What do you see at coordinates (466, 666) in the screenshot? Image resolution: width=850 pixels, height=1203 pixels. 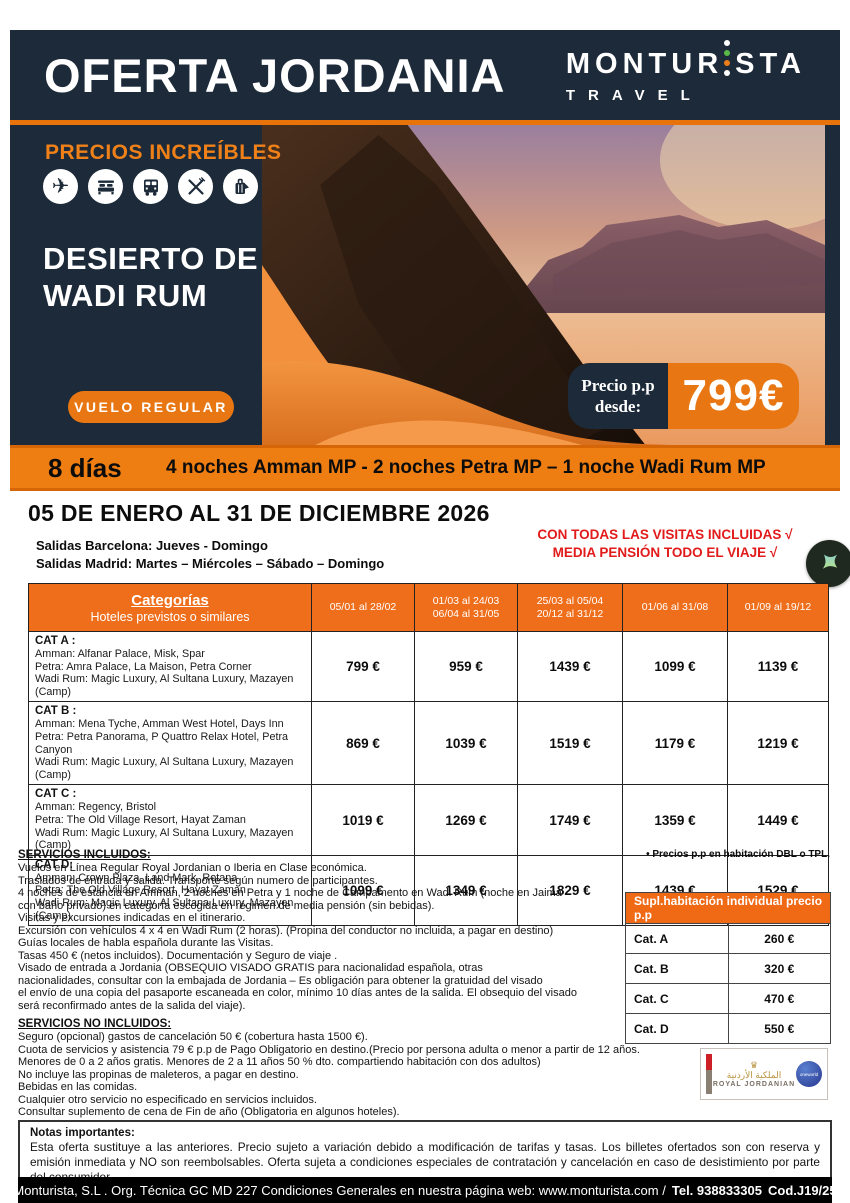 I see `price-cell: 959 €` at bounding box center [466, 666].